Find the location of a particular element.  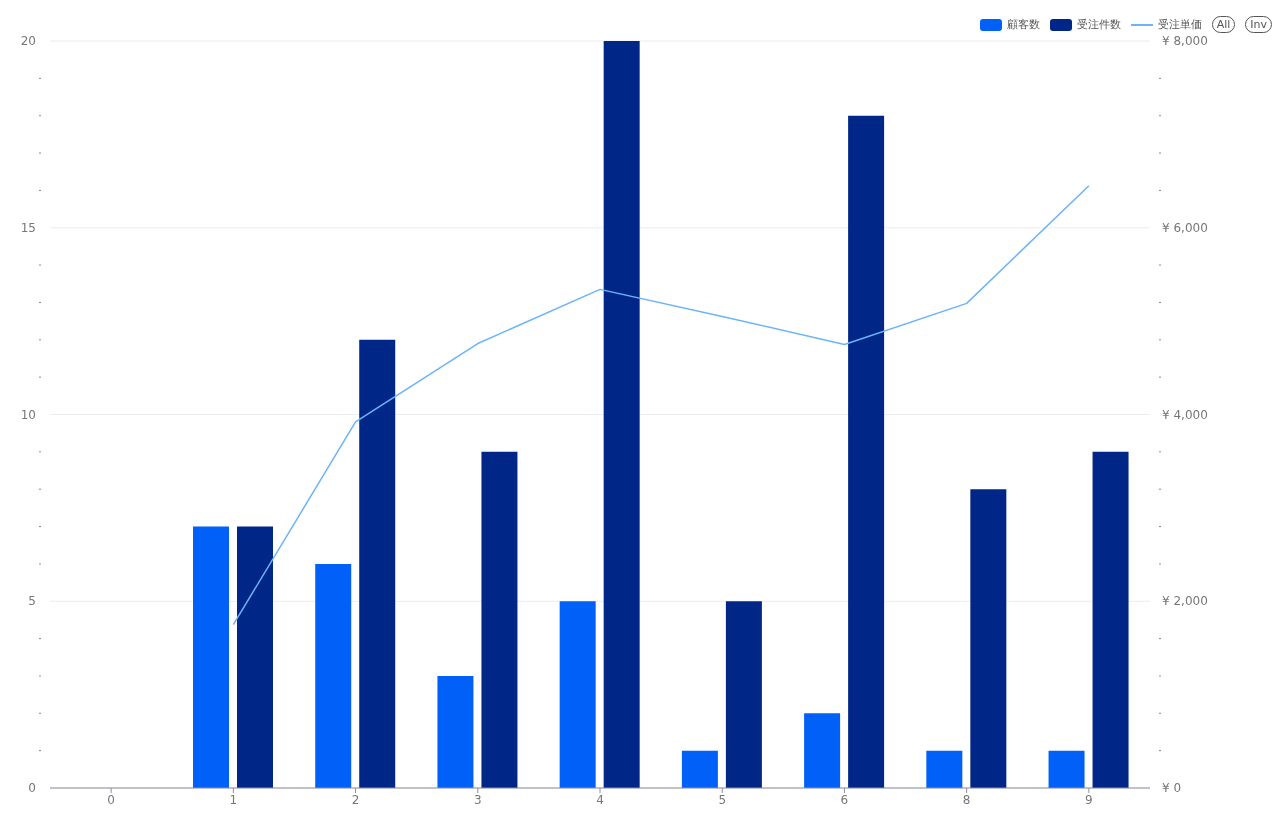

legend-label: 受注件数 is located at coordinates (1098, 24).